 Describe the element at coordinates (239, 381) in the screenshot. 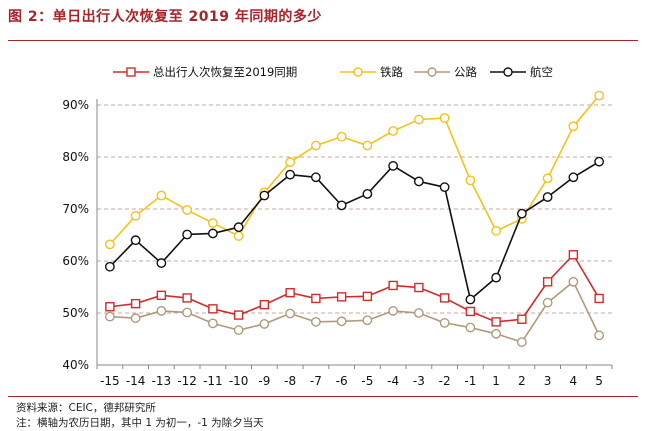

I see `x-tick-label: -10` at that location.